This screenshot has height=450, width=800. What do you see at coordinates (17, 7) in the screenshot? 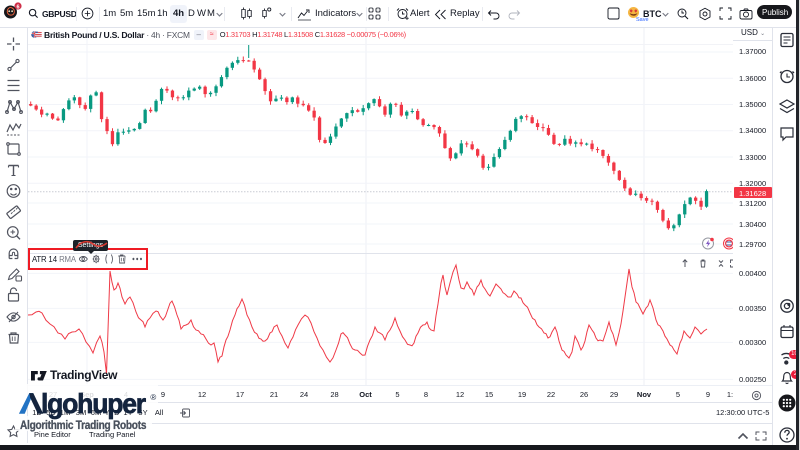
I see `svg-text: 6` at bounding box center [17, 7].